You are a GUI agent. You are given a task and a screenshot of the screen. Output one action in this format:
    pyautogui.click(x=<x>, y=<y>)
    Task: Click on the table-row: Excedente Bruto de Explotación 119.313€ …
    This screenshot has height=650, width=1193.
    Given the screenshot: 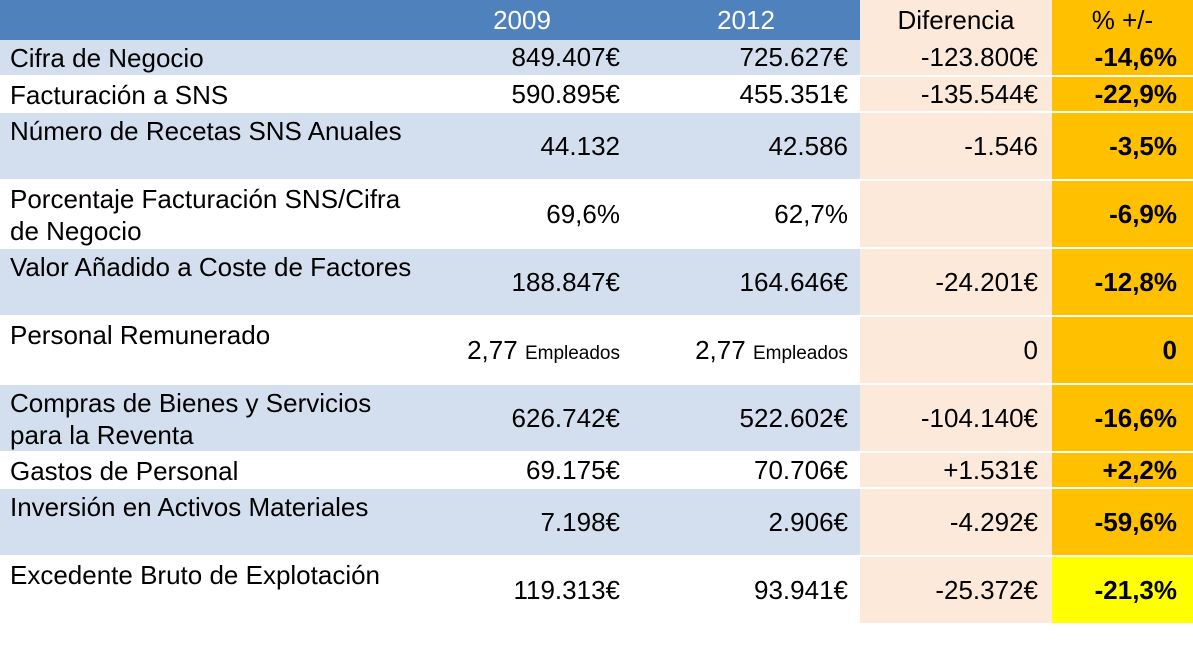 What is the action you would take?
    pyautogui.click(x=596, y=590)
    